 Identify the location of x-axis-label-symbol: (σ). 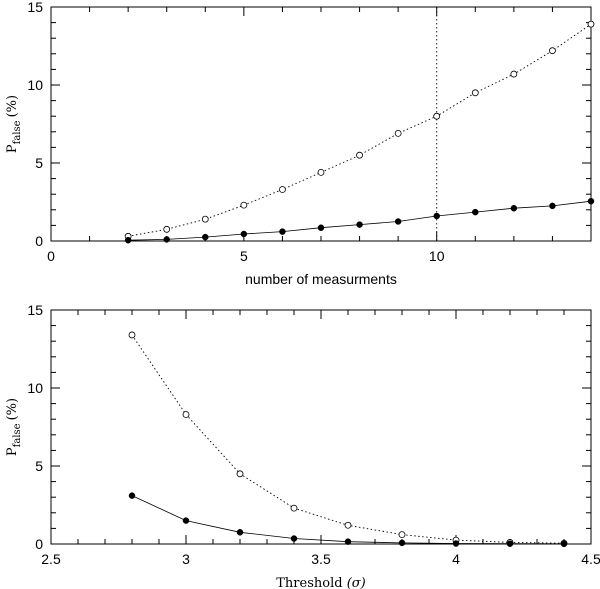
(356, 582).